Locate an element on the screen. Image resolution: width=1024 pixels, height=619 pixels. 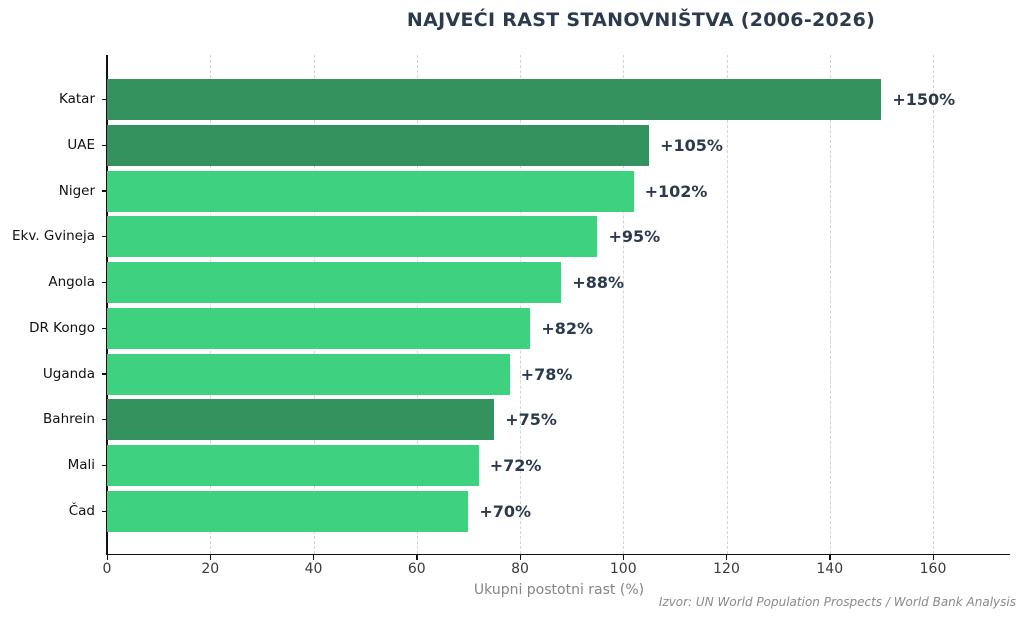
bar-value-label: +78% is located at coordinates (546, 374).